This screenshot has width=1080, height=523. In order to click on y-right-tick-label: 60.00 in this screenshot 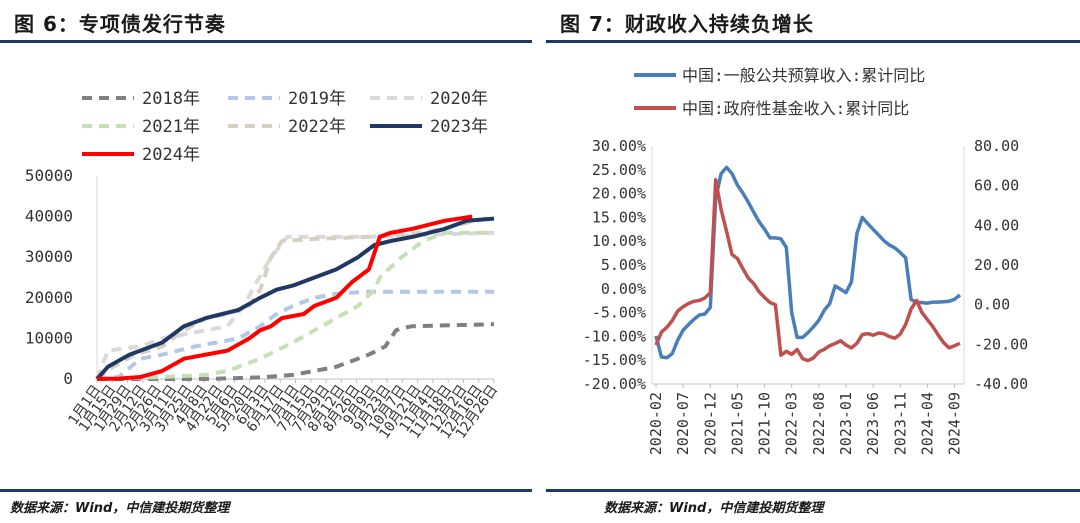, I will do `click(996, 186)`.